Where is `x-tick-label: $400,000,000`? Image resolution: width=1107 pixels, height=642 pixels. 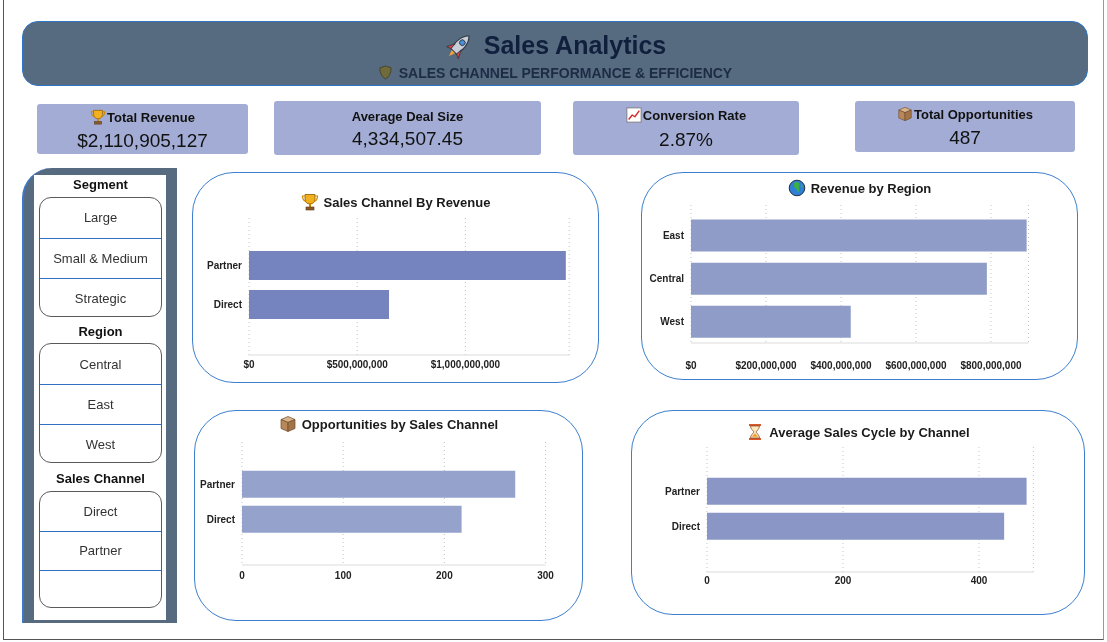 x-tick-label: $400,000,000 is located at coordinates (841, 366).